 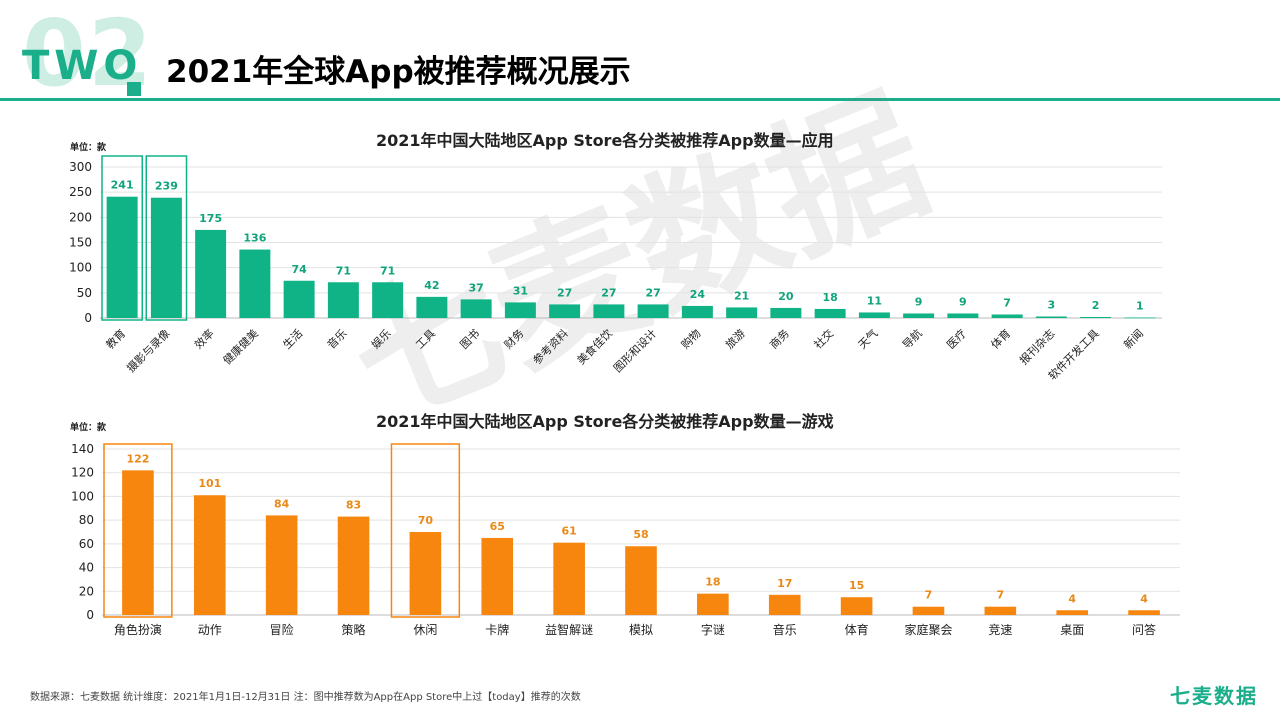 I want to click on apps-value-label: 24, so click(x=698, y=294).